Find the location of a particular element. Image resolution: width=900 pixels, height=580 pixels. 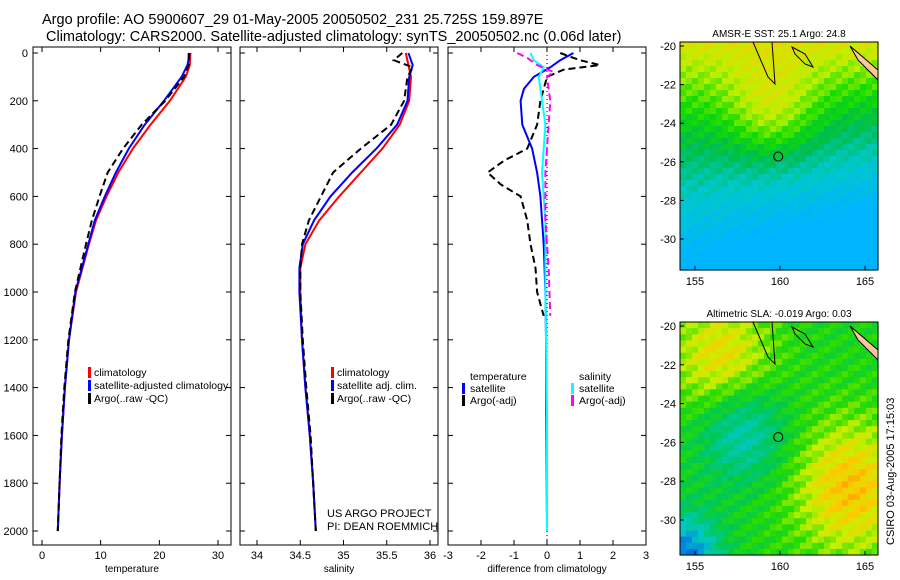

argo-float-marker is located at coordinates (778, 437).